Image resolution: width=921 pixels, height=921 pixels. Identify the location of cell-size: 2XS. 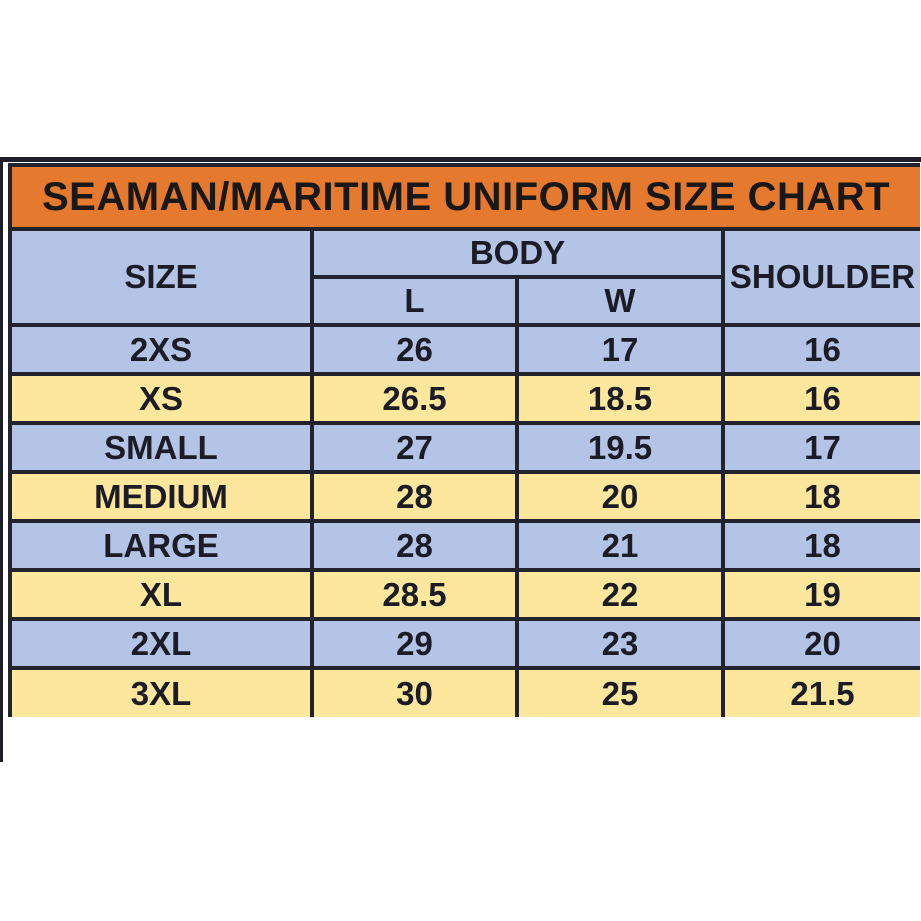
(161, 349).